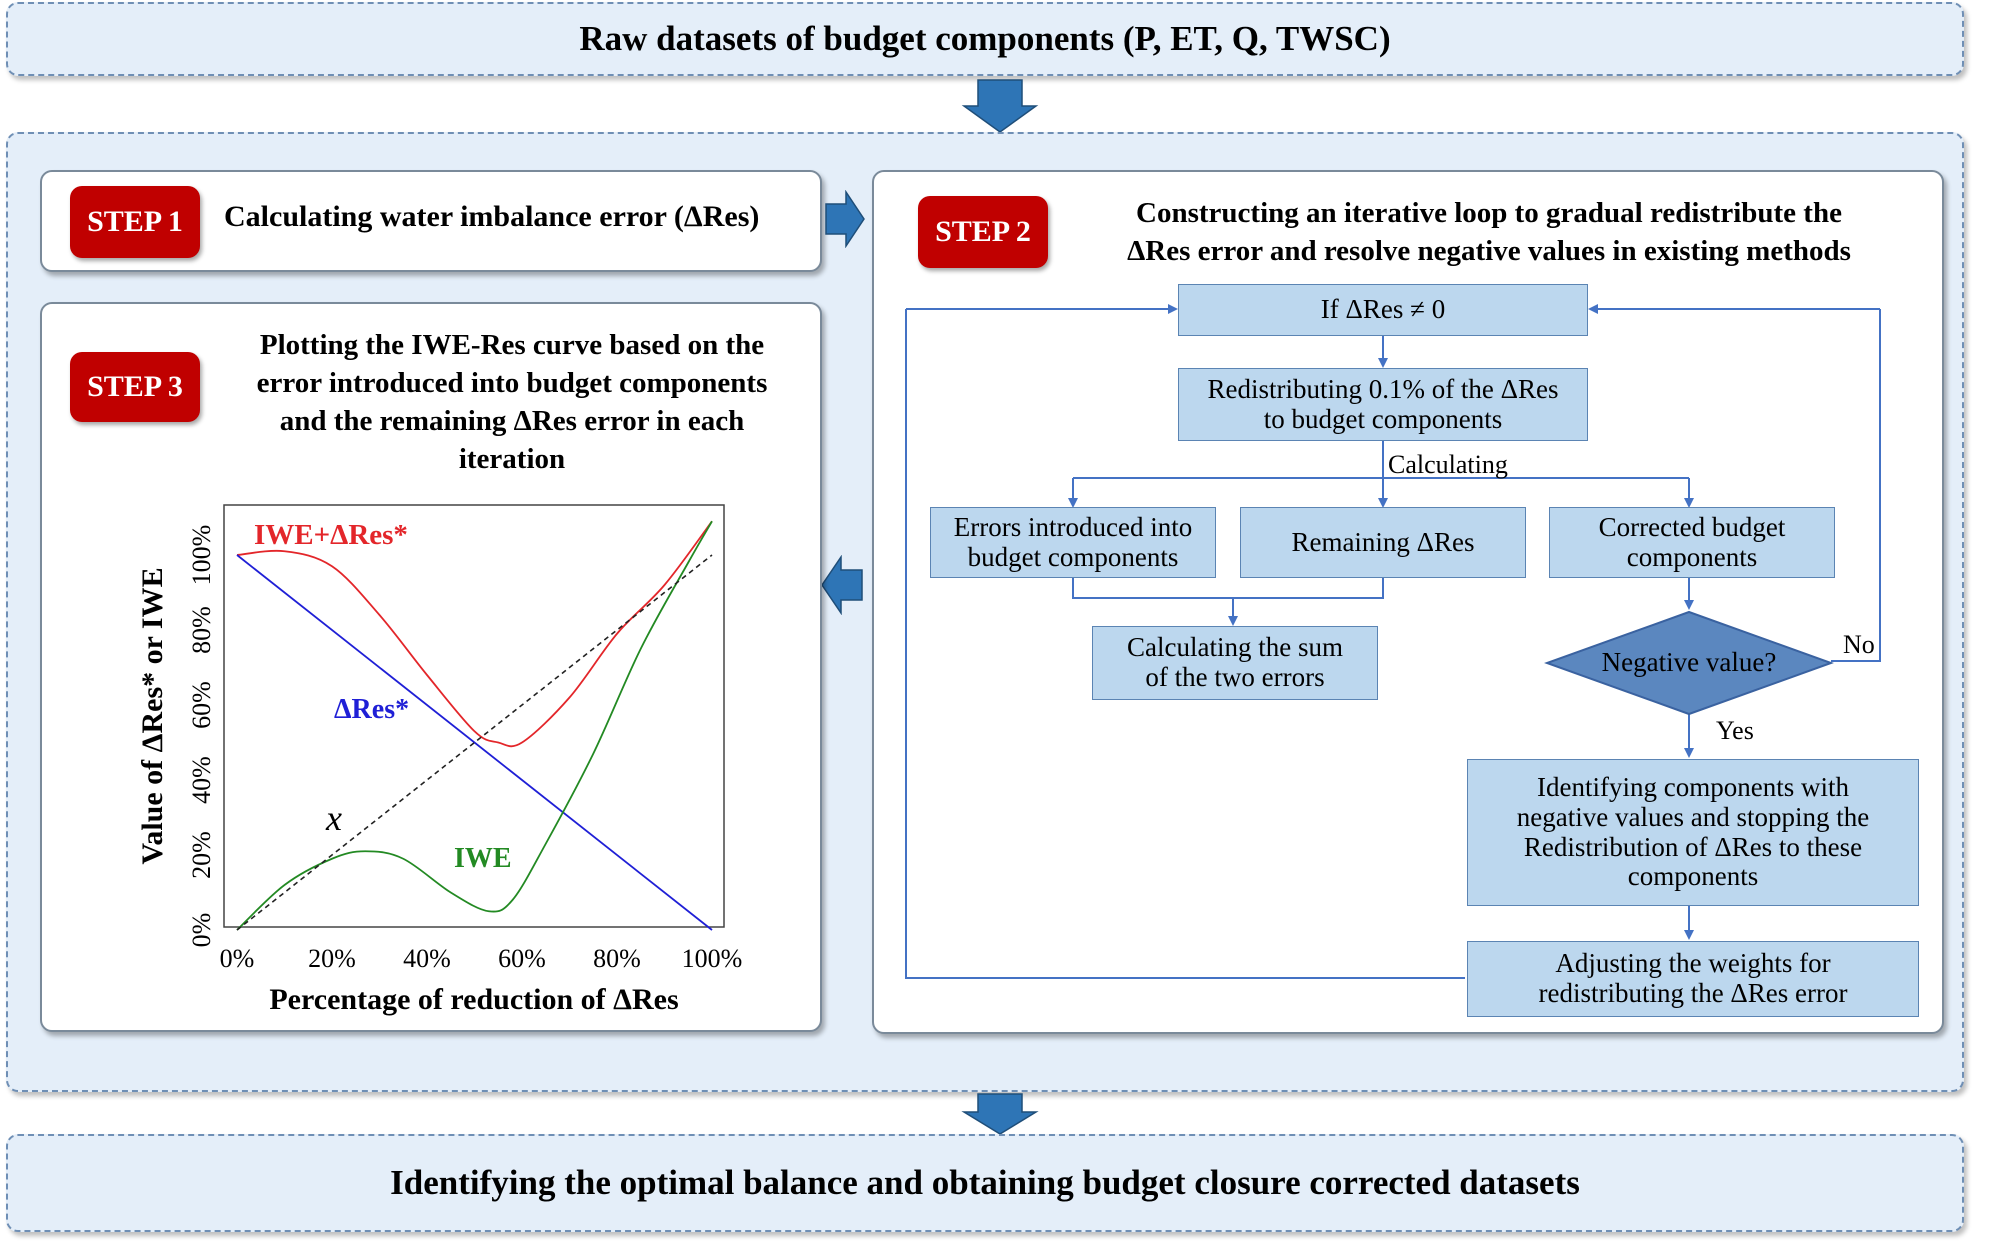 Image resolution: width=1990 pixels, height=1243 pixels. What do you see at coordinates (1693, 876) in the screenshot?
I see `identify-text-4: components` at bounding box center [1693, 876].